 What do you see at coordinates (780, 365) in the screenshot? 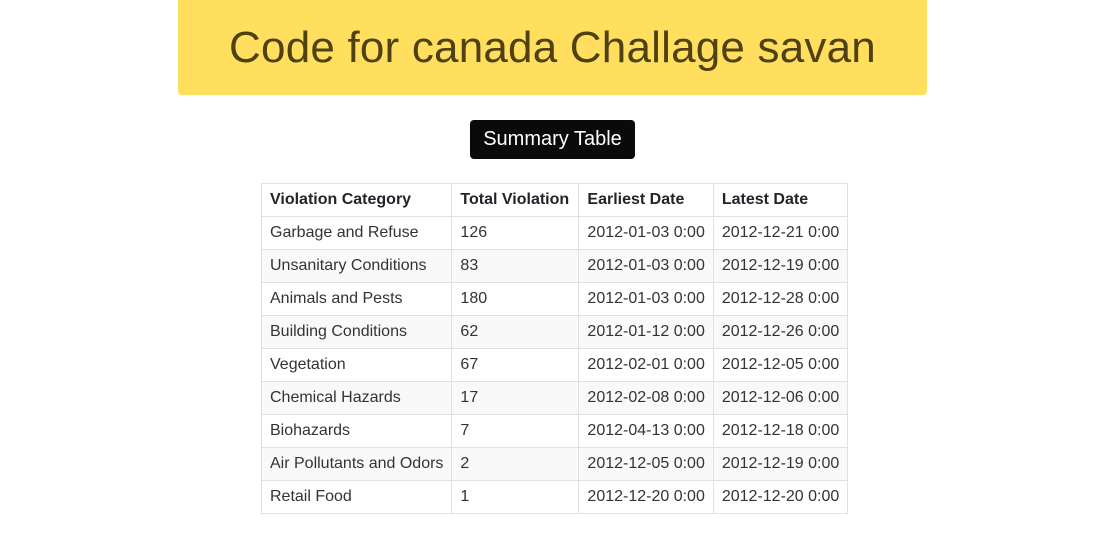
I see `cell-latest-date: 2012-12-05 0:00` at bounding box center [780, 365].